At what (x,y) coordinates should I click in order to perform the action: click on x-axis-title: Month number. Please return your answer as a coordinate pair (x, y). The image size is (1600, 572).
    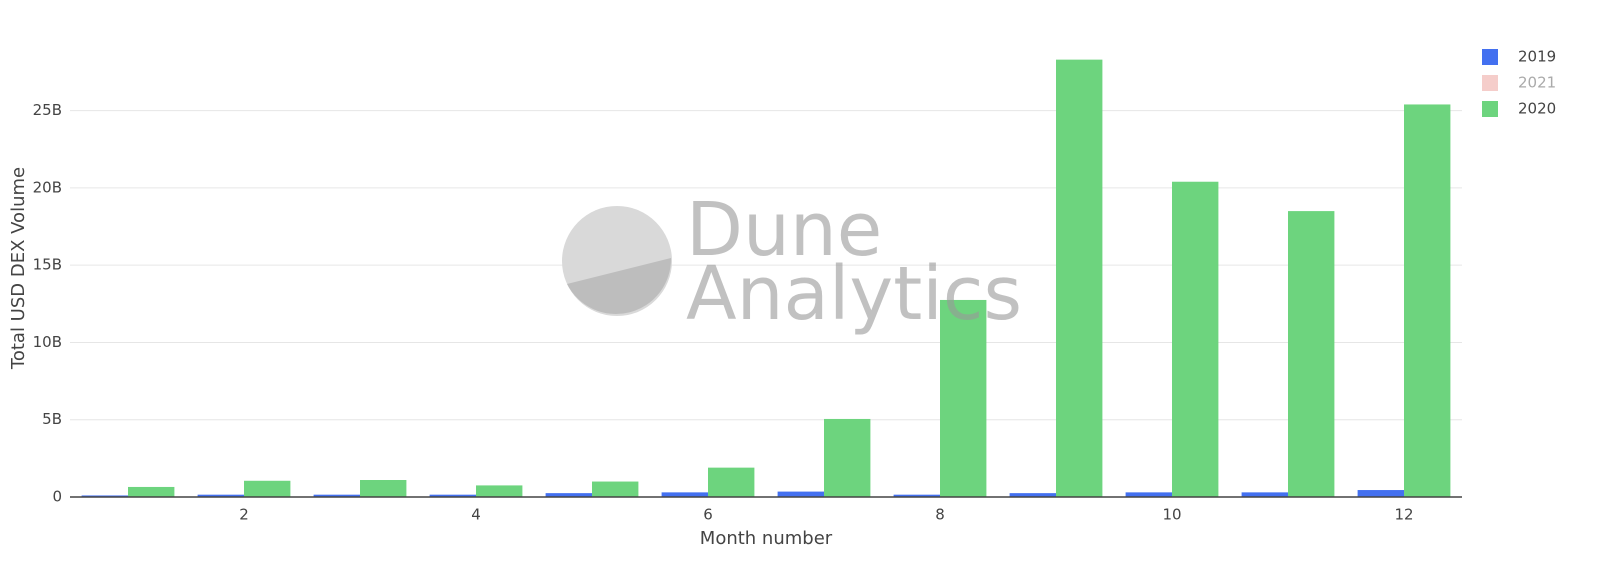
    Looking at the image, I should click on (766, 538).